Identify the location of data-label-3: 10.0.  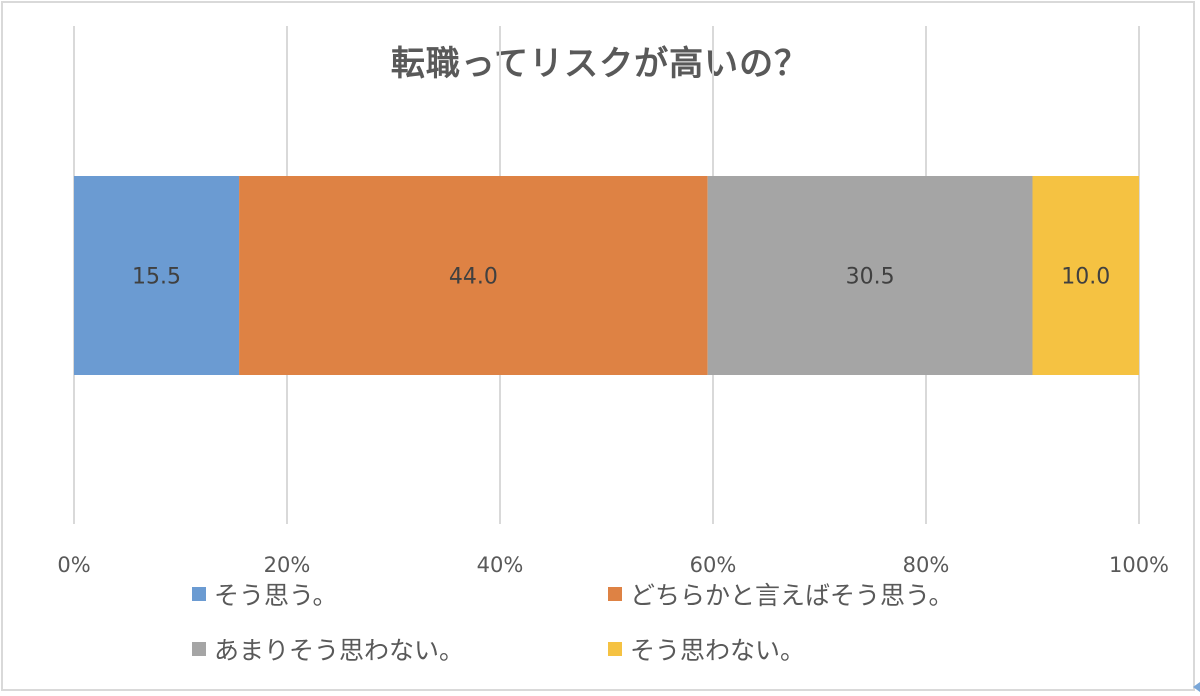
(1085, 277).